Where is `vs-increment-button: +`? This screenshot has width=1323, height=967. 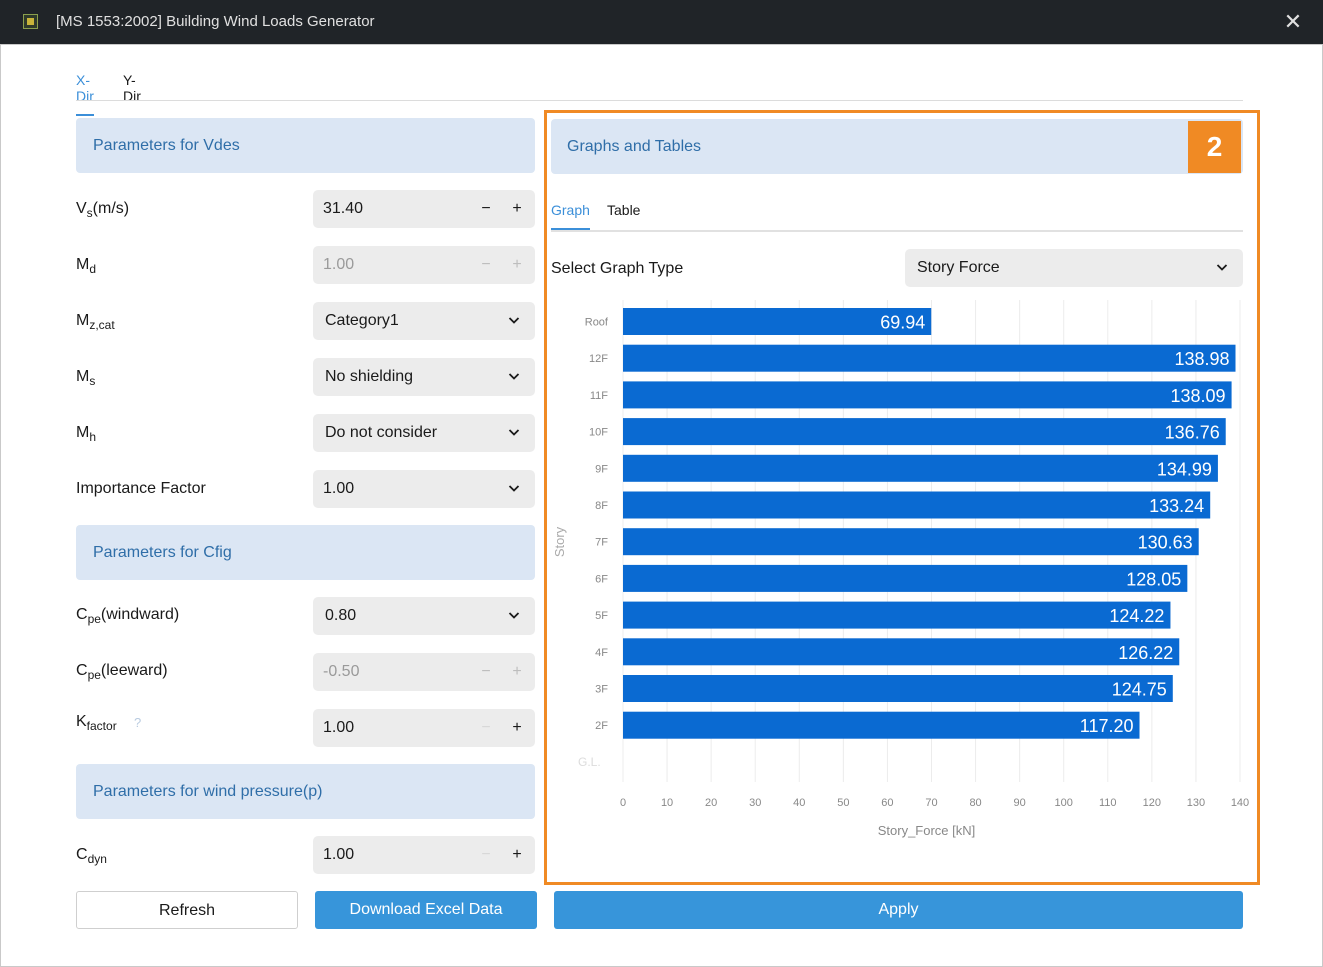
vs-increment-button: + is located at coordinates (517, 208).